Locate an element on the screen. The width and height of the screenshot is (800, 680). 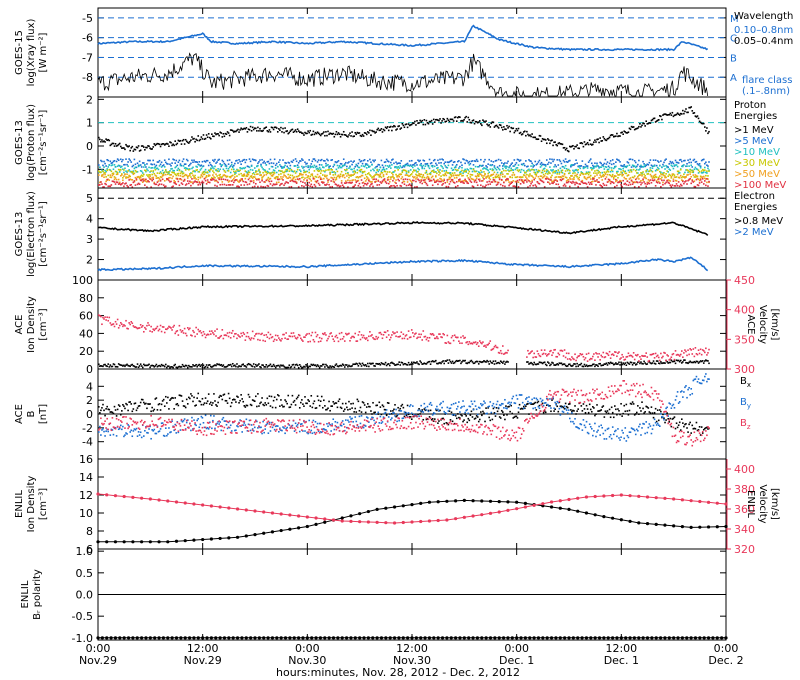
y-tick-label: 40 is located at coordinates (86, 333).